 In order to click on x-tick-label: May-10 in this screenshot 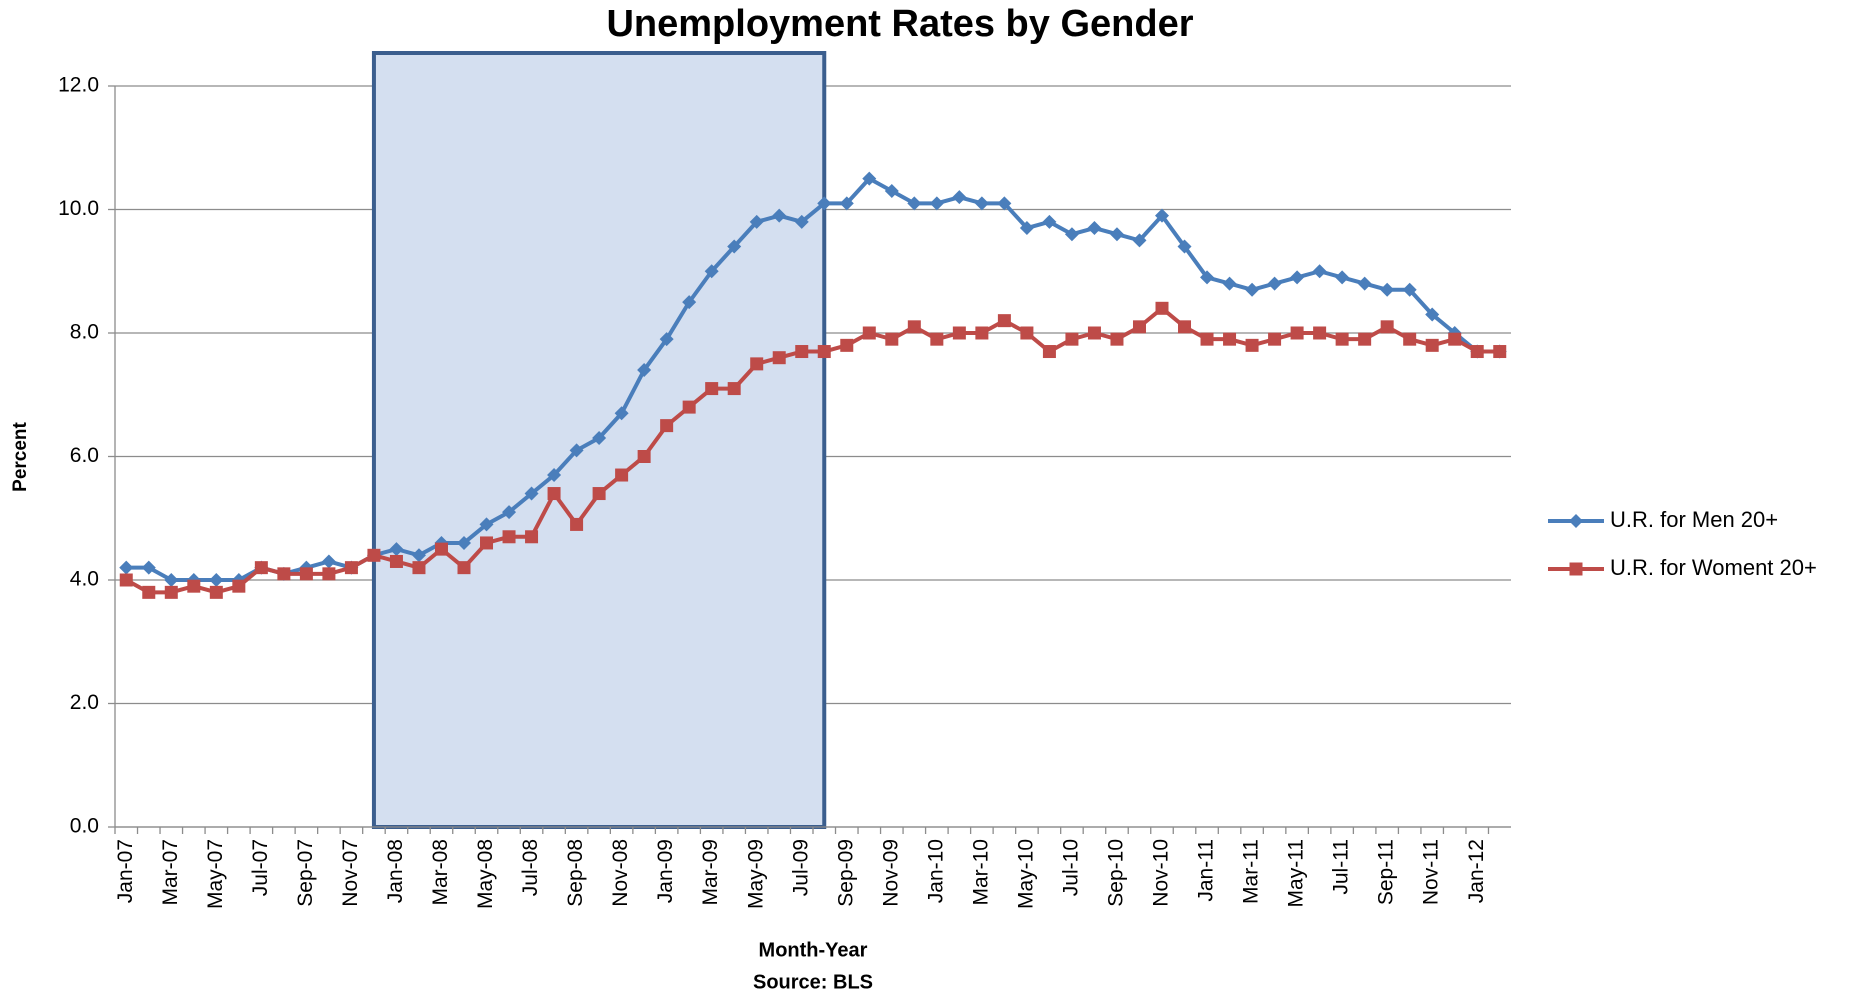, I will do `click(1025, 874)`.